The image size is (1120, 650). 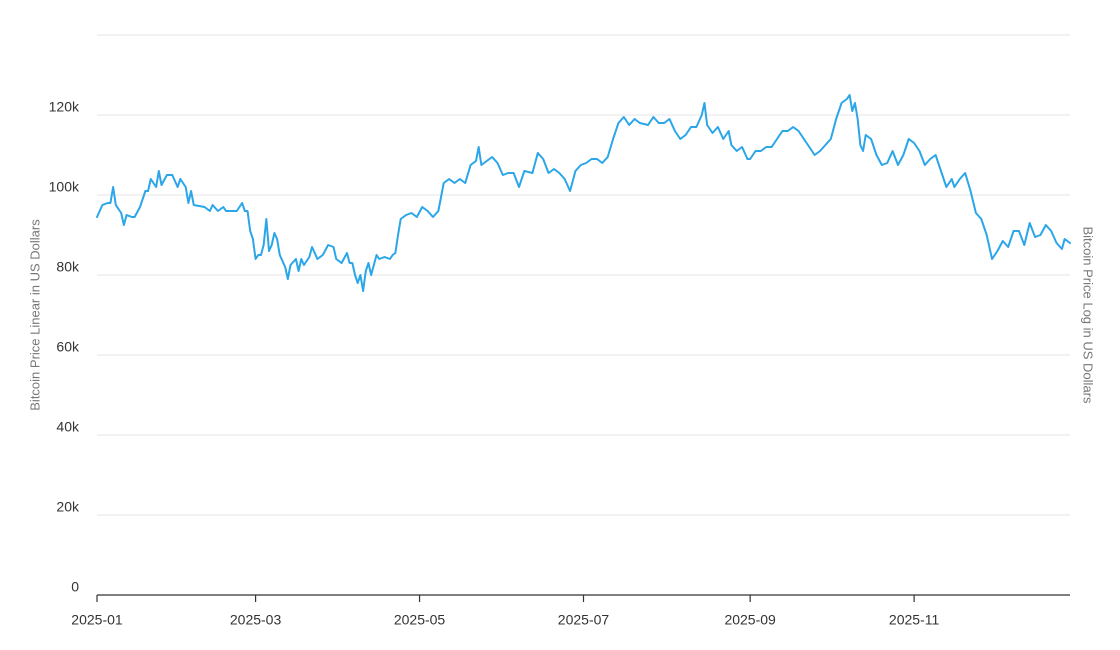 What do you see at coordinates (68, 347) in the screenshot?
I see `y-tick-label: 60k` at bounding box center [68, 347].